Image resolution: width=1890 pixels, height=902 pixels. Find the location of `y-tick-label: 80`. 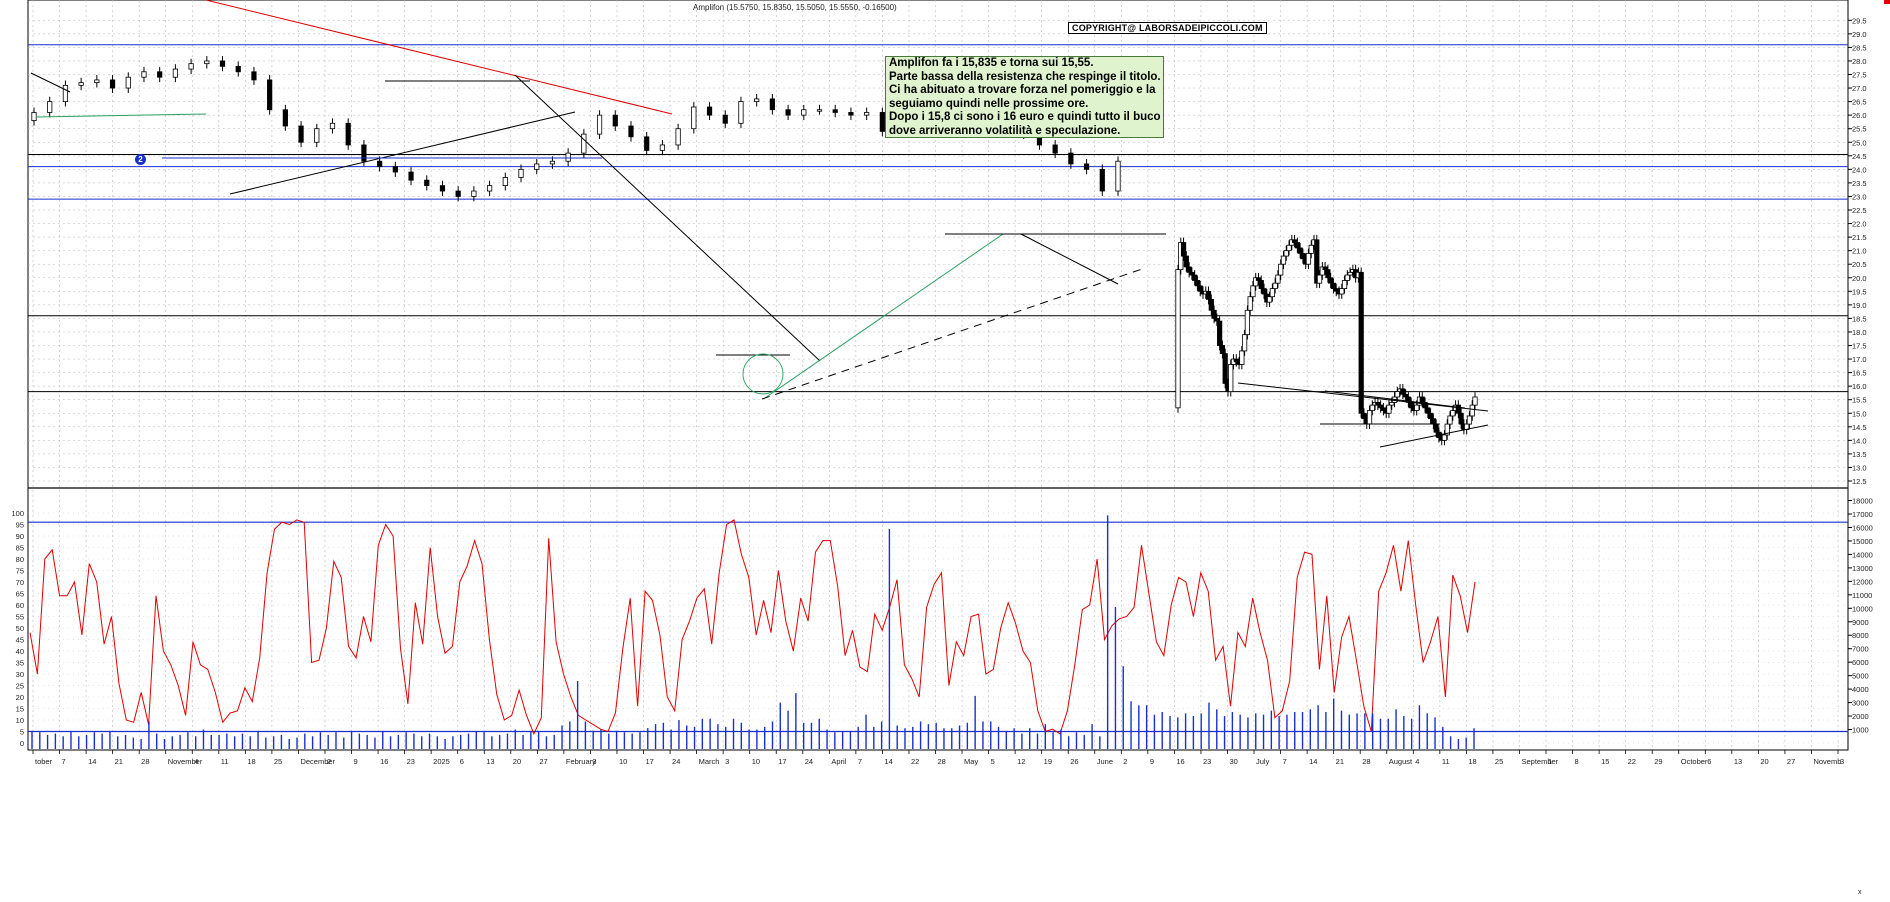

y-tick-label: 80 is located at coordinates (20, 559).